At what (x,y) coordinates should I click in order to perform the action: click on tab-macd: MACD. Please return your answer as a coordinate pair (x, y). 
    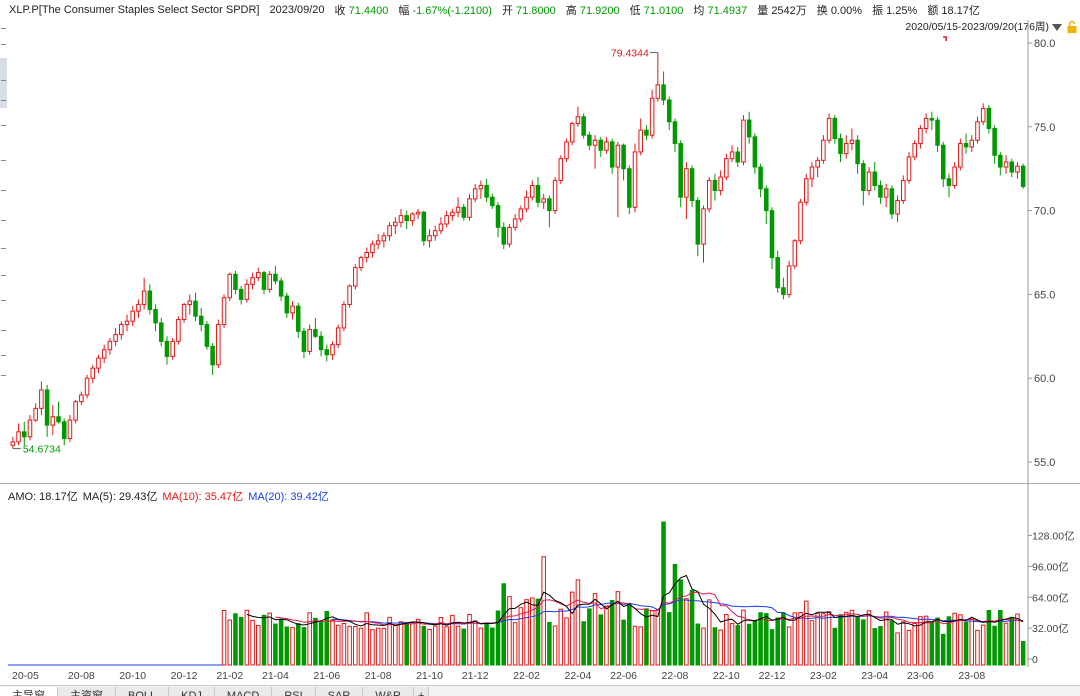
    Looking at the image, I should click on (243, 691).